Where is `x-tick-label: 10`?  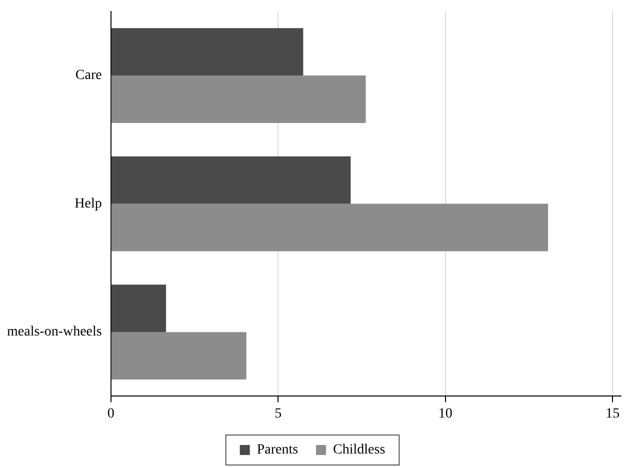
x-tick-label: 10 is located at coordinates (445, 414).